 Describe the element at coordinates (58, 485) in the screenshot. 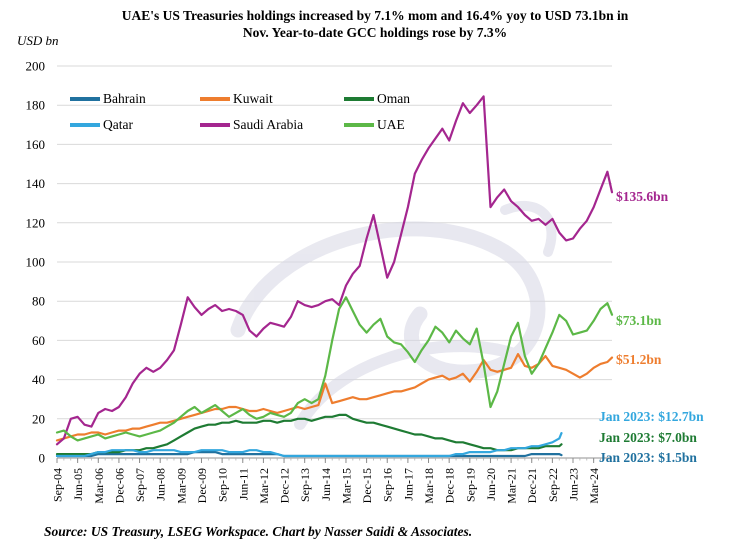

I see `x-axis-tick-label: Sep-04` at that location.